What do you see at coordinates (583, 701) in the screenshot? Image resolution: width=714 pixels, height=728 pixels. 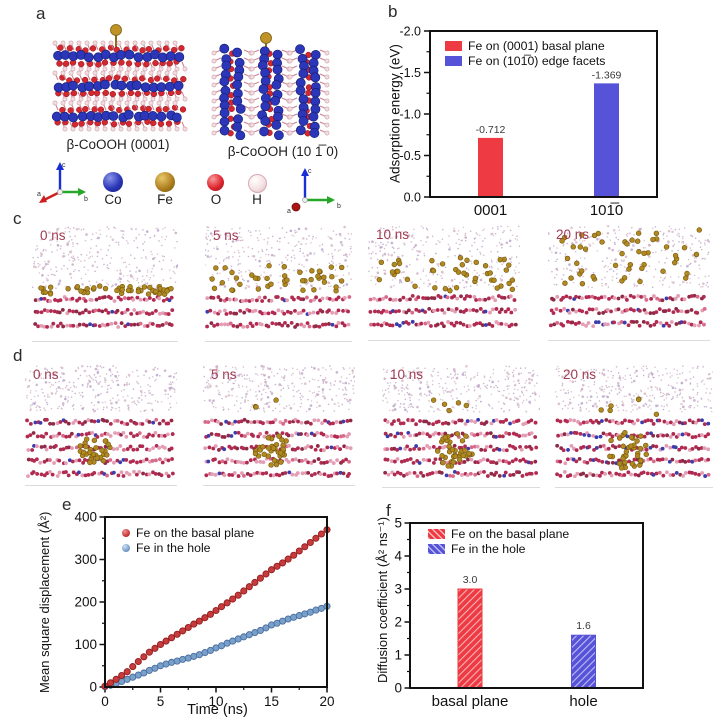 I see `x-category-label: hole` at bounding box center [583, 701].